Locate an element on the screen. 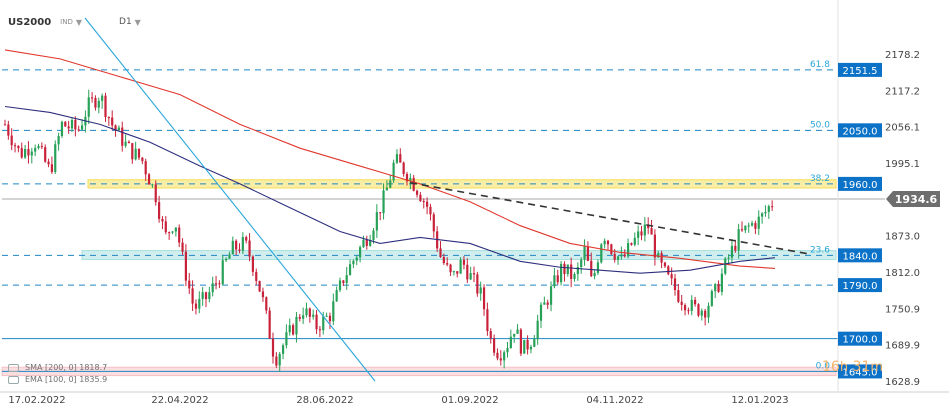 This screenshot has width=949, height=413. fib-ratio-label: 23.6 is located at coordinates (820, 250).